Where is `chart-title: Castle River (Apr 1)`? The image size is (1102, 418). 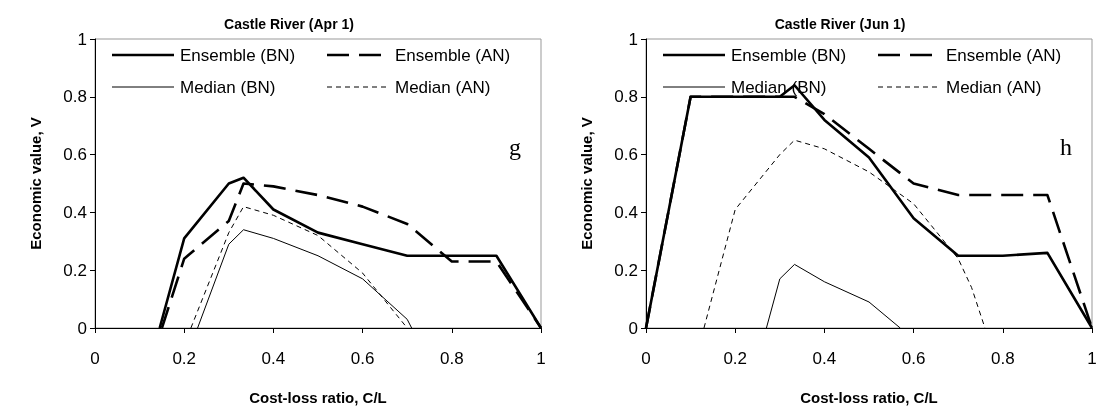
chart-title: Castle River (Apr 1) is located at coordinates (289, 24).